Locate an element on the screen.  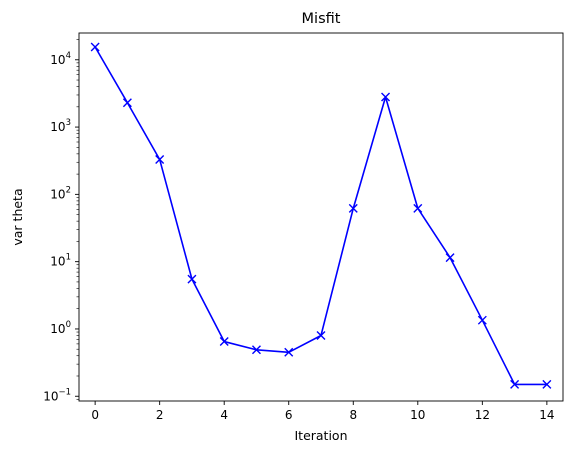
chart-title: Misfit is located at coordinates (321, 19).